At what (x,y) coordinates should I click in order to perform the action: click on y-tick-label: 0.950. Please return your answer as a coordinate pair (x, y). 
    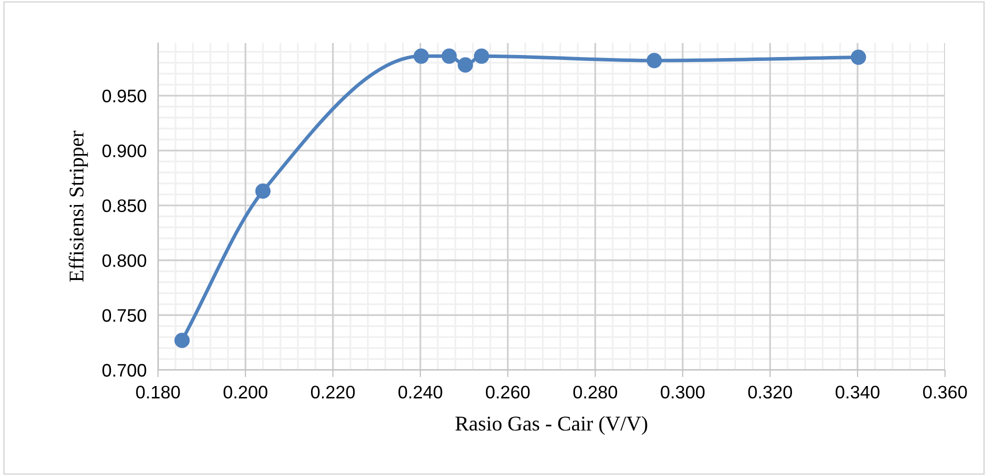
    Looking at the image, I should click on (124, 96).